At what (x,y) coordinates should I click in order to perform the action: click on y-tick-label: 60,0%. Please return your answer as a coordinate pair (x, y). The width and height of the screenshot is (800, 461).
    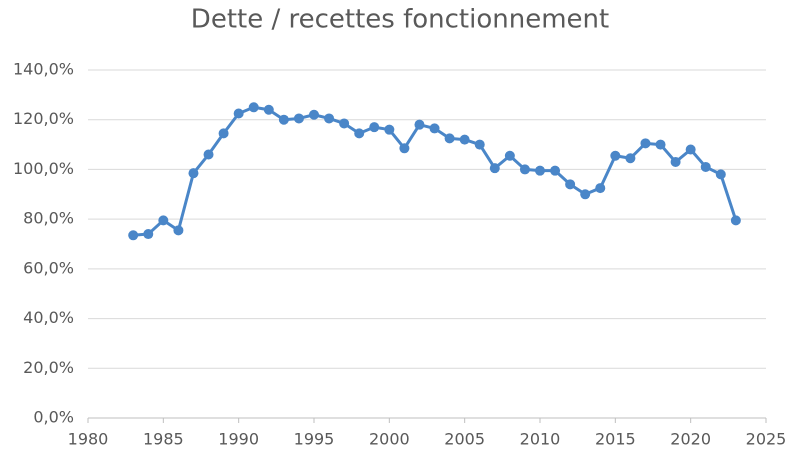
    Looking at the image, I should click on (48, 267).